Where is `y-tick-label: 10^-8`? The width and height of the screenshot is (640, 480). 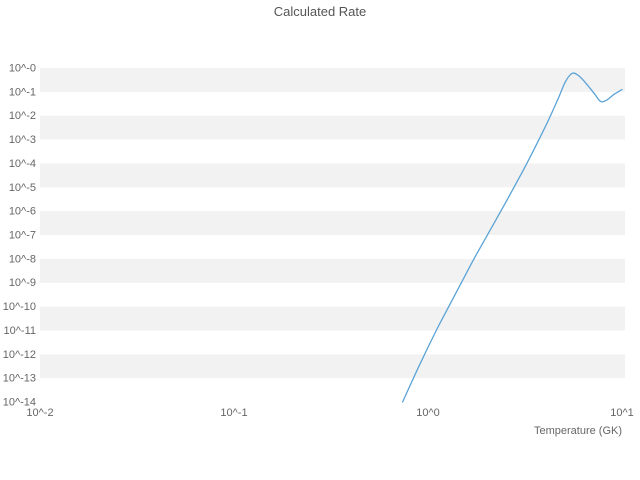 y-tick-label: 10^-8 is located at coordinates (22, 259).